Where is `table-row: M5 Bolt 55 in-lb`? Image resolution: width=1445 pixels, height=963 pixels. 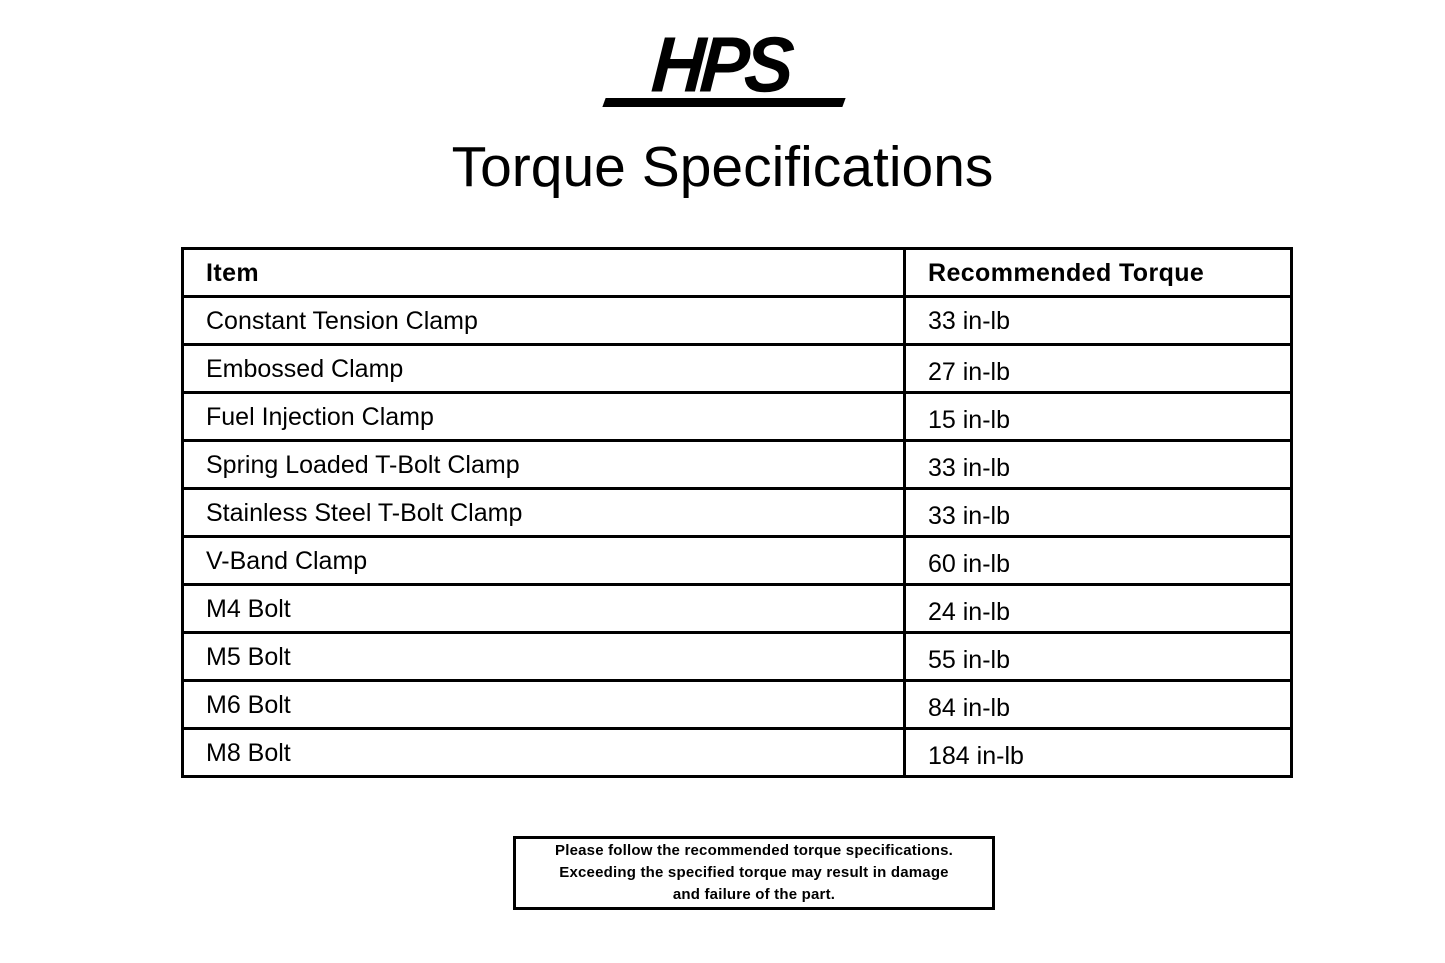
table-row: M5 Bolt 55 in-lb is located at coordinates (737, 656).